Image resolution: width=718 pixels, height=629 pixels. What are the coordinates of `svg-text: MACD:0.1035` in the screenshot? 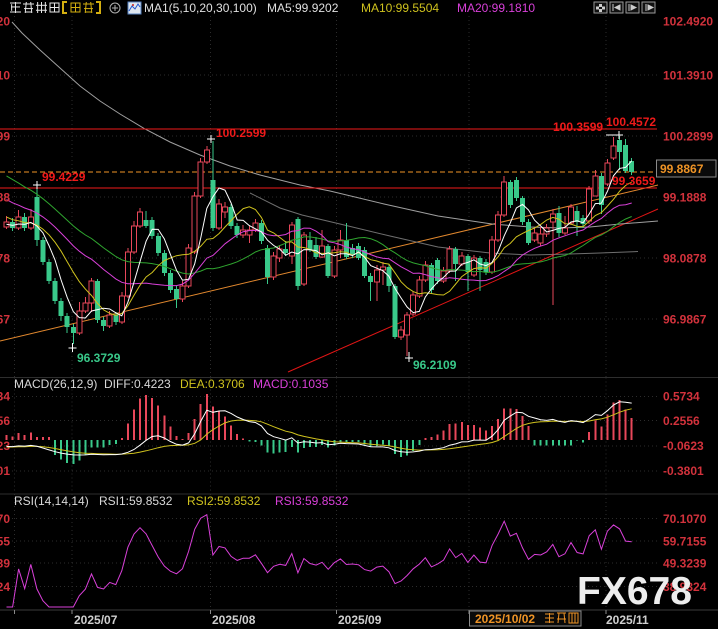 It's located at (291, 384).